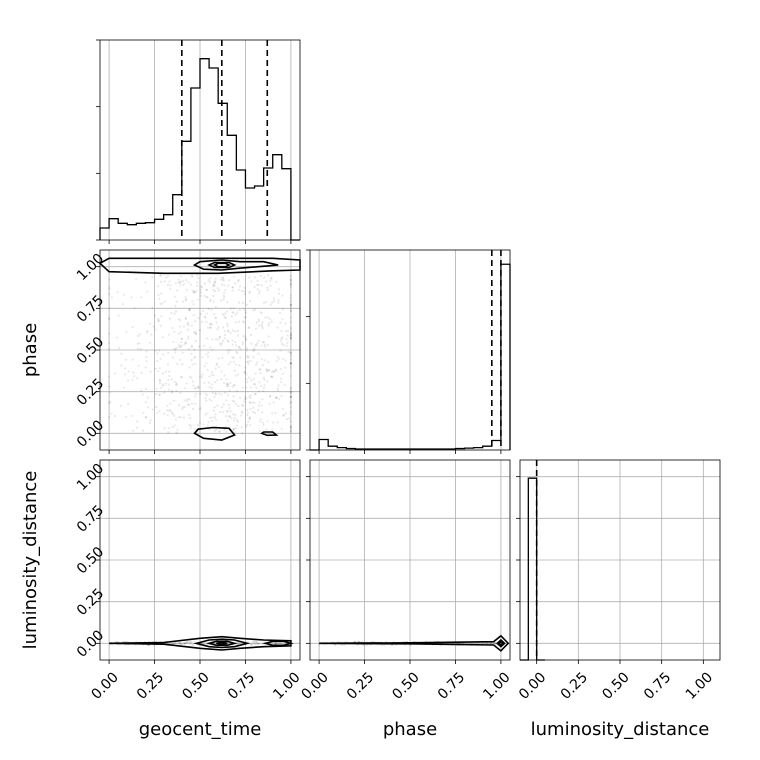 Image resolution: width=760 pixels, height=760 pixels. I want to click on x-tick-label-luminosity_distance: 0.00, so click(532, 685).